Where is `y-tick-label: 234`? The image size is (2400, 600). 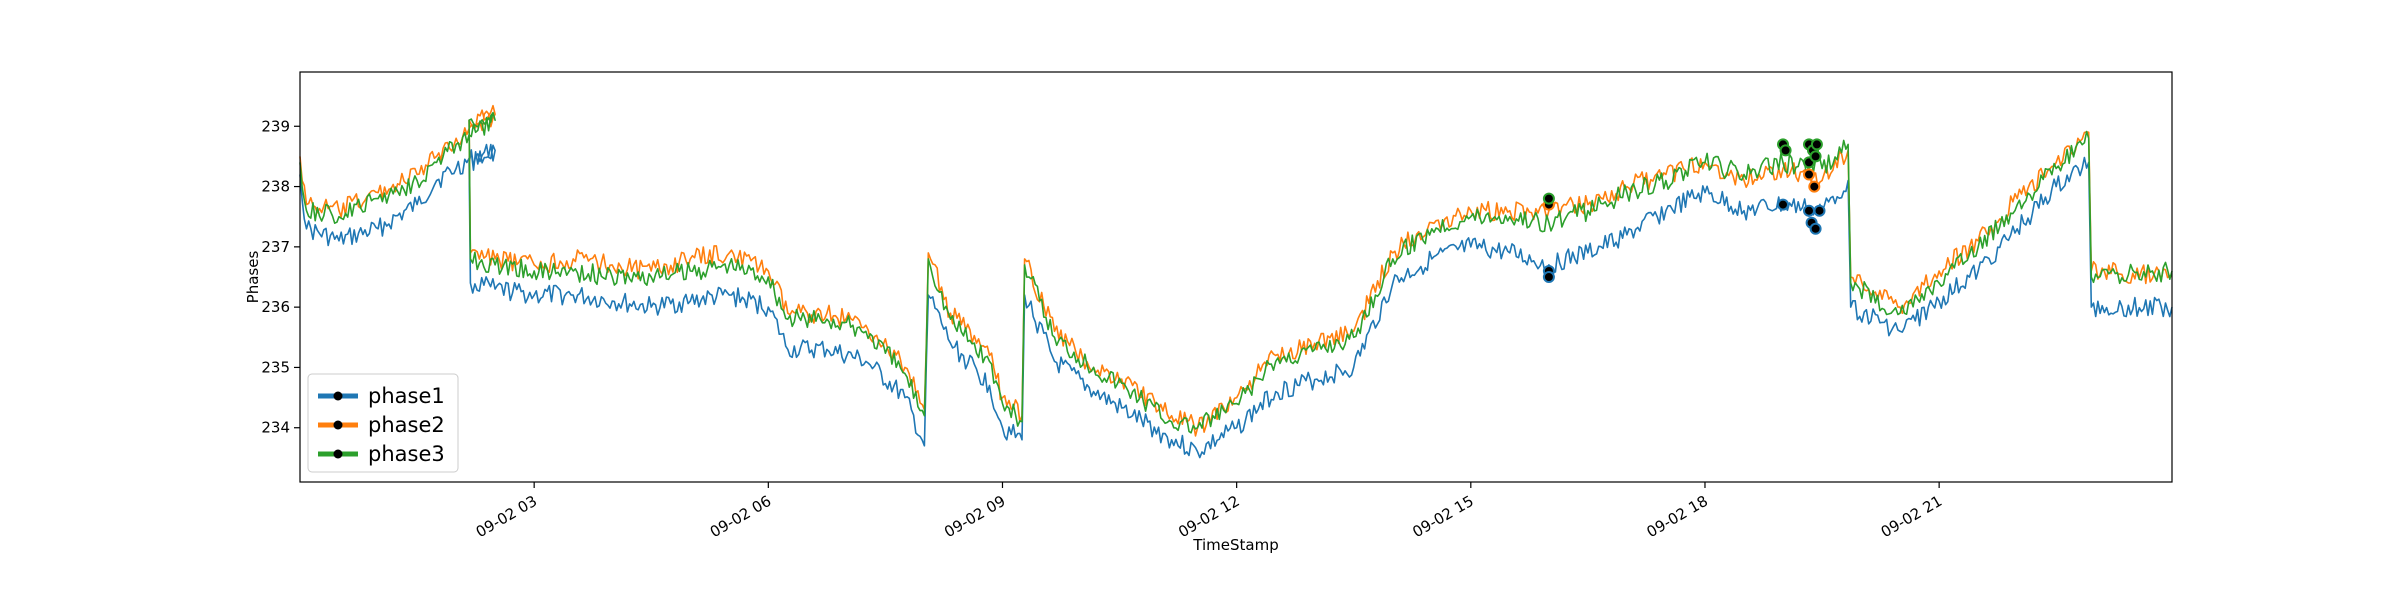
y-tick-label: 234 is located at coordinates (275, 428).